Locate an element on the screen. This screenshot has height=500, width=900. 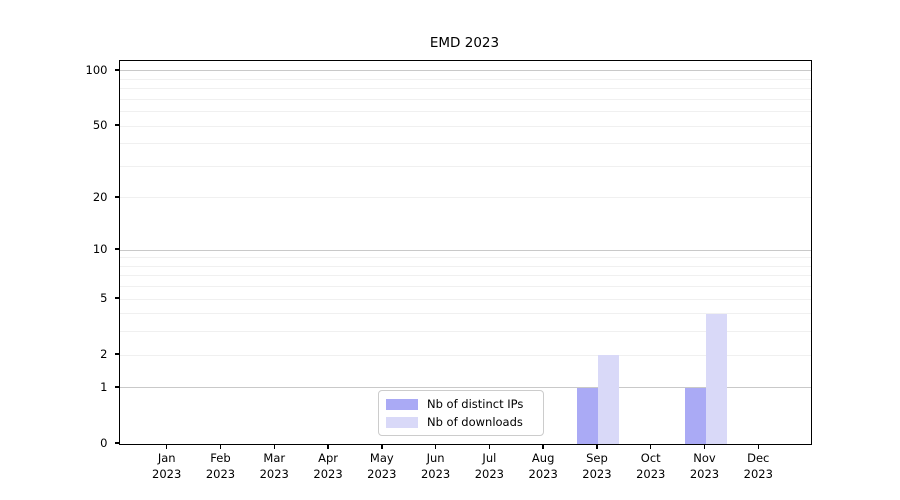
y-tick-label: 20 is located at coordinates (100, 196).